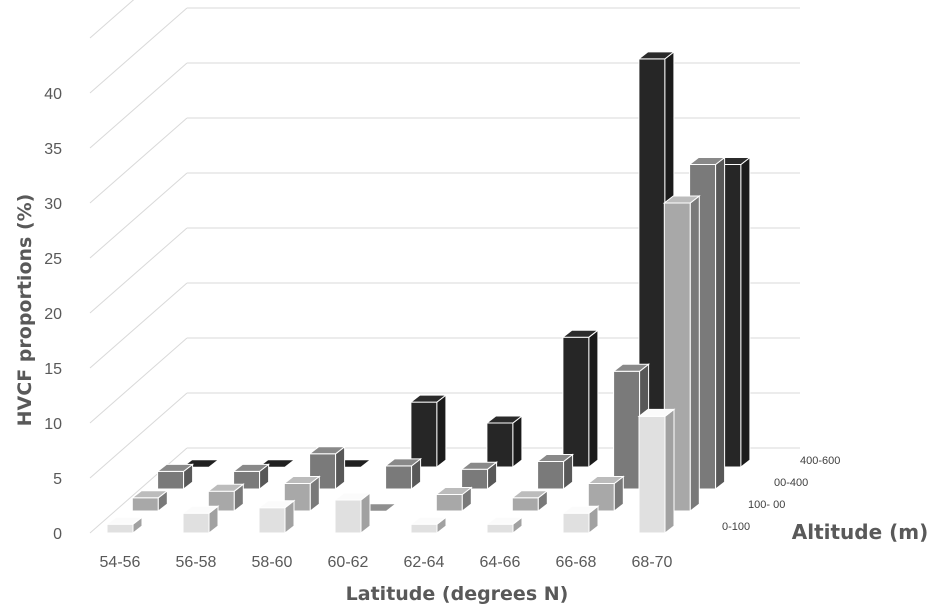 Image resolution: width=927 pixels, height=608 pixels. I want to click on y-tick-label: 35, so click(53, 149).